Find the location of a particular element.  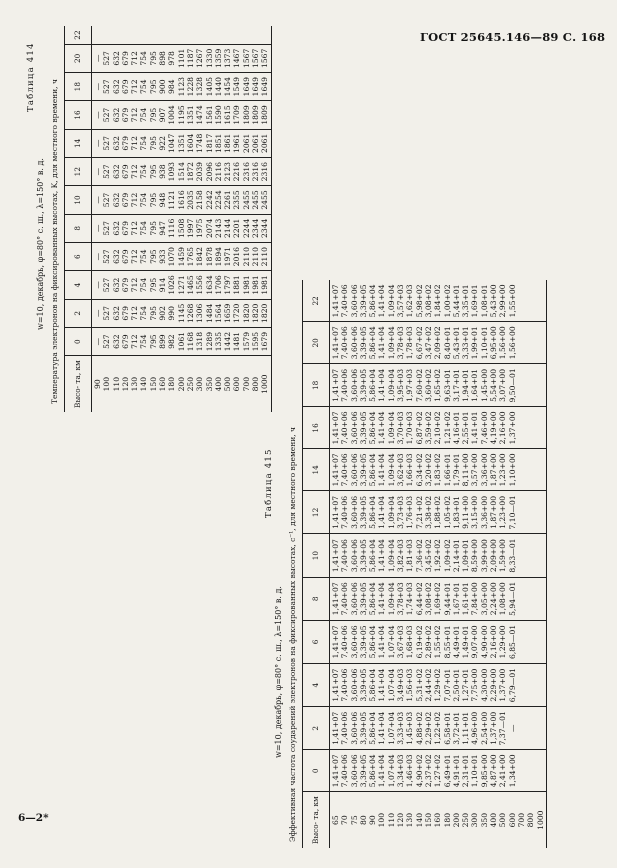

table-414-label: Таблица 414 is located at coordinates (31, 77).